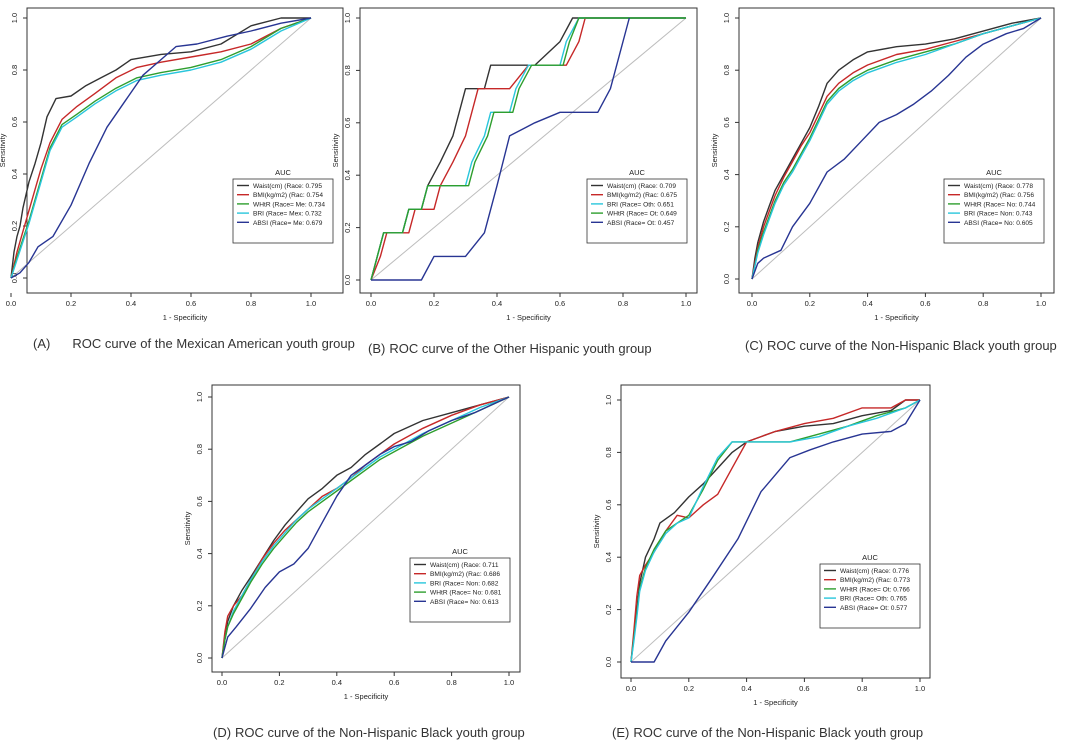 Image resolution: width=1065 pixels, height=743 pixels. What do you see at coordinates (775, 702) in the screenshot?
I see `x-axis-label-e: 1 - Specificity` at bounding box center [775, 702].